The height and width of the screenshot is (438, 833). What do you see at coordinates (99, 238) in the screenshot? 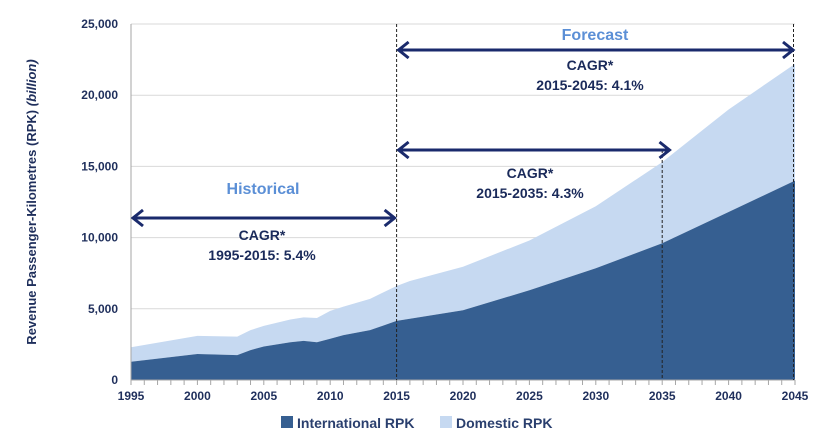
I see `y-tick-label: 10,000` at bounding box center [99, 238].